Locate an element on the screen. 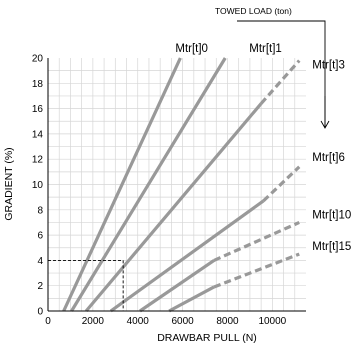  x-tick-label: 0 is located at coordinates (48, 321).